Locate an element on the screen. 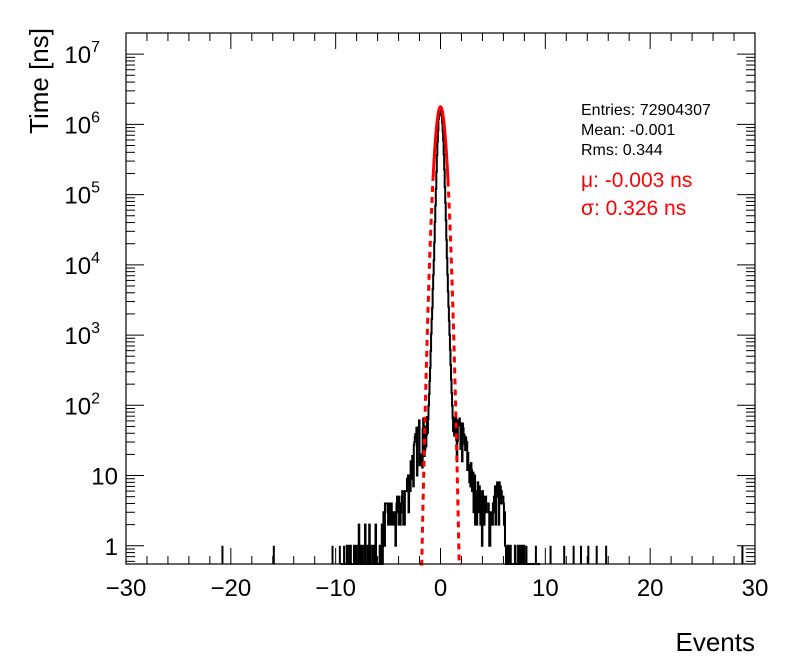 This screenshot has width=796, height=672. y-tick-label: 10² is located at coordinates (82, 405).